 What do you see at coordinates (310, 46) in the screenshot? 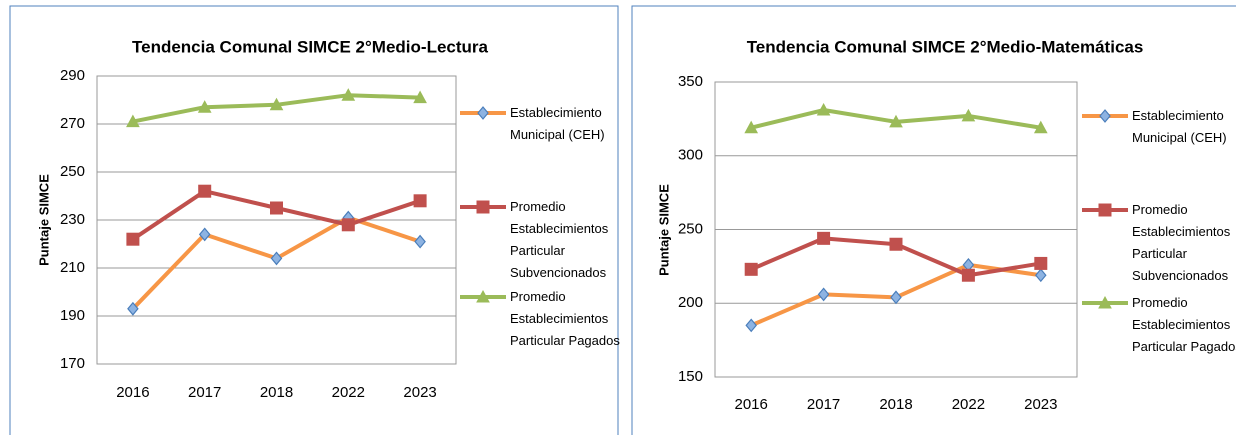
I see `chart-title: Tendencia Comunal SIMCE 2°Medio-Lectura` at bounding box center [310, 46].